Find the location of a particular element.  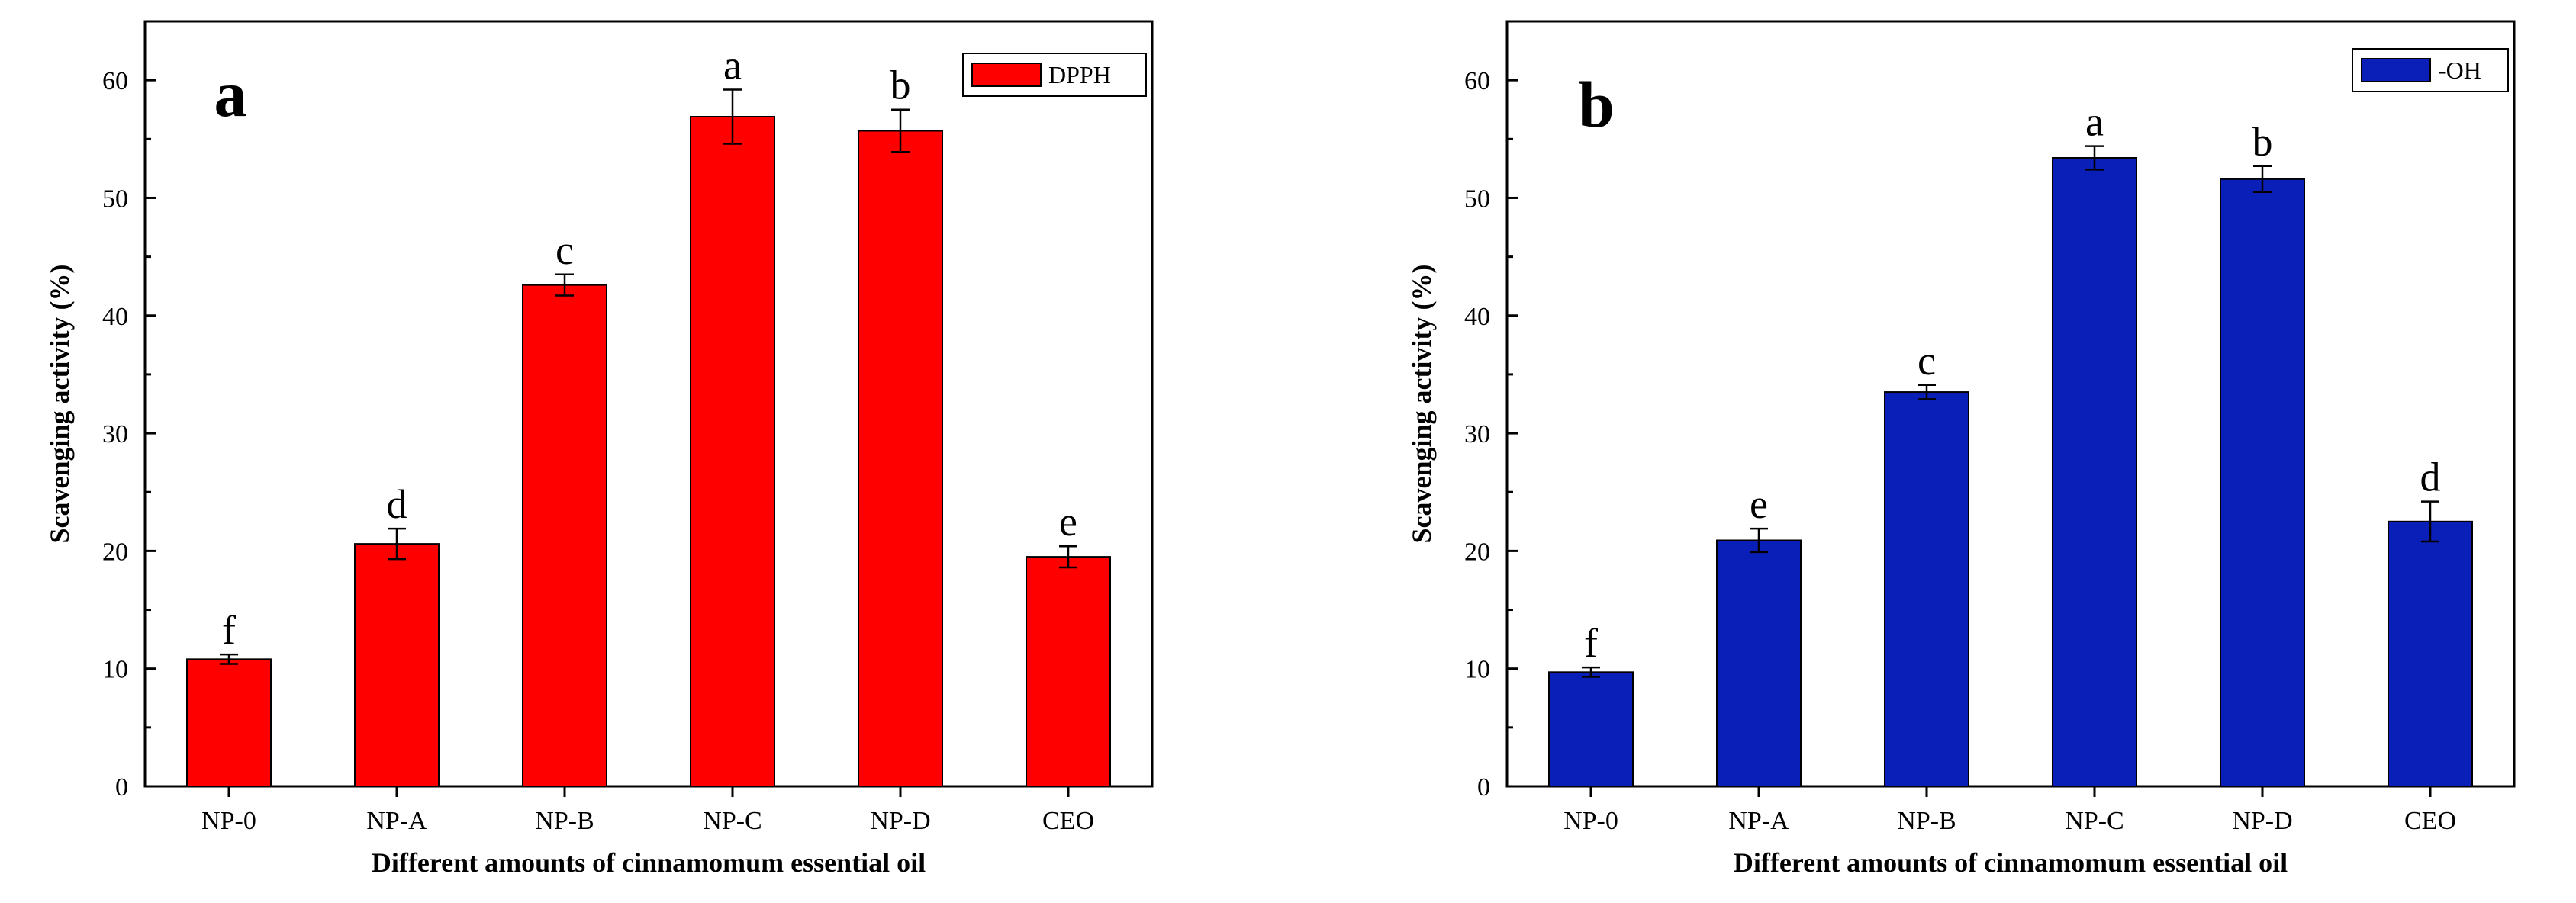

panel-label: b is located at coordinates (1596, 104).